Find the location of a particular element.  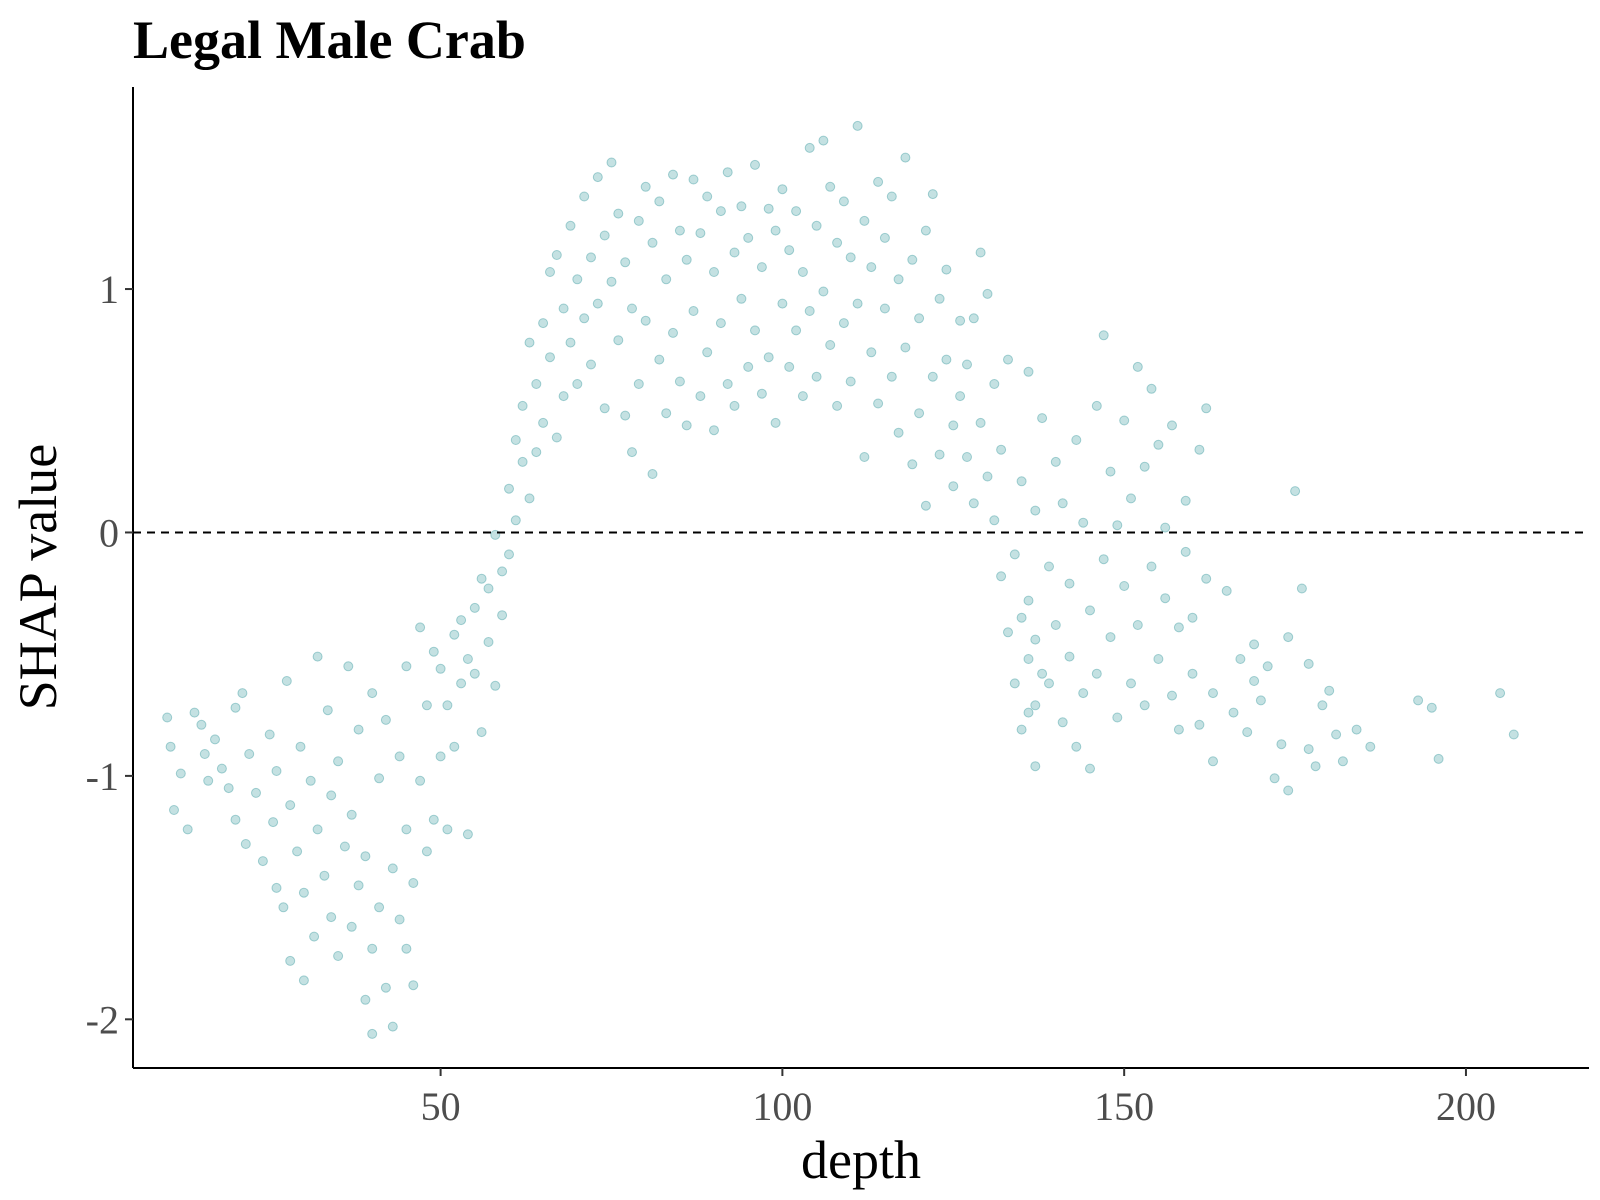

x-tick-label: 200 is located at coordinates (1466, 1106).